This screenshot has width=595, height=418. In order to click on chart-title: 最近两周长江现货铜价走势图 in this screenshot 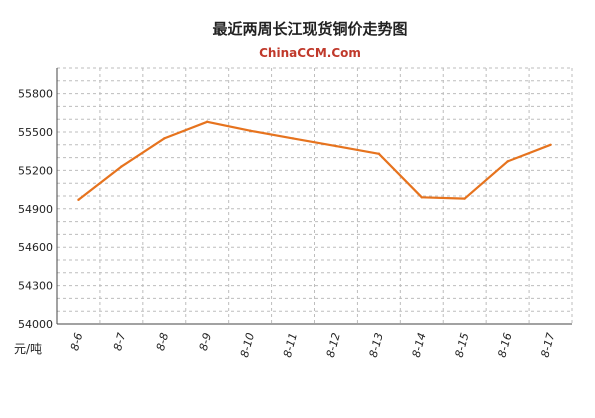, I will do `click(309, 29)`.